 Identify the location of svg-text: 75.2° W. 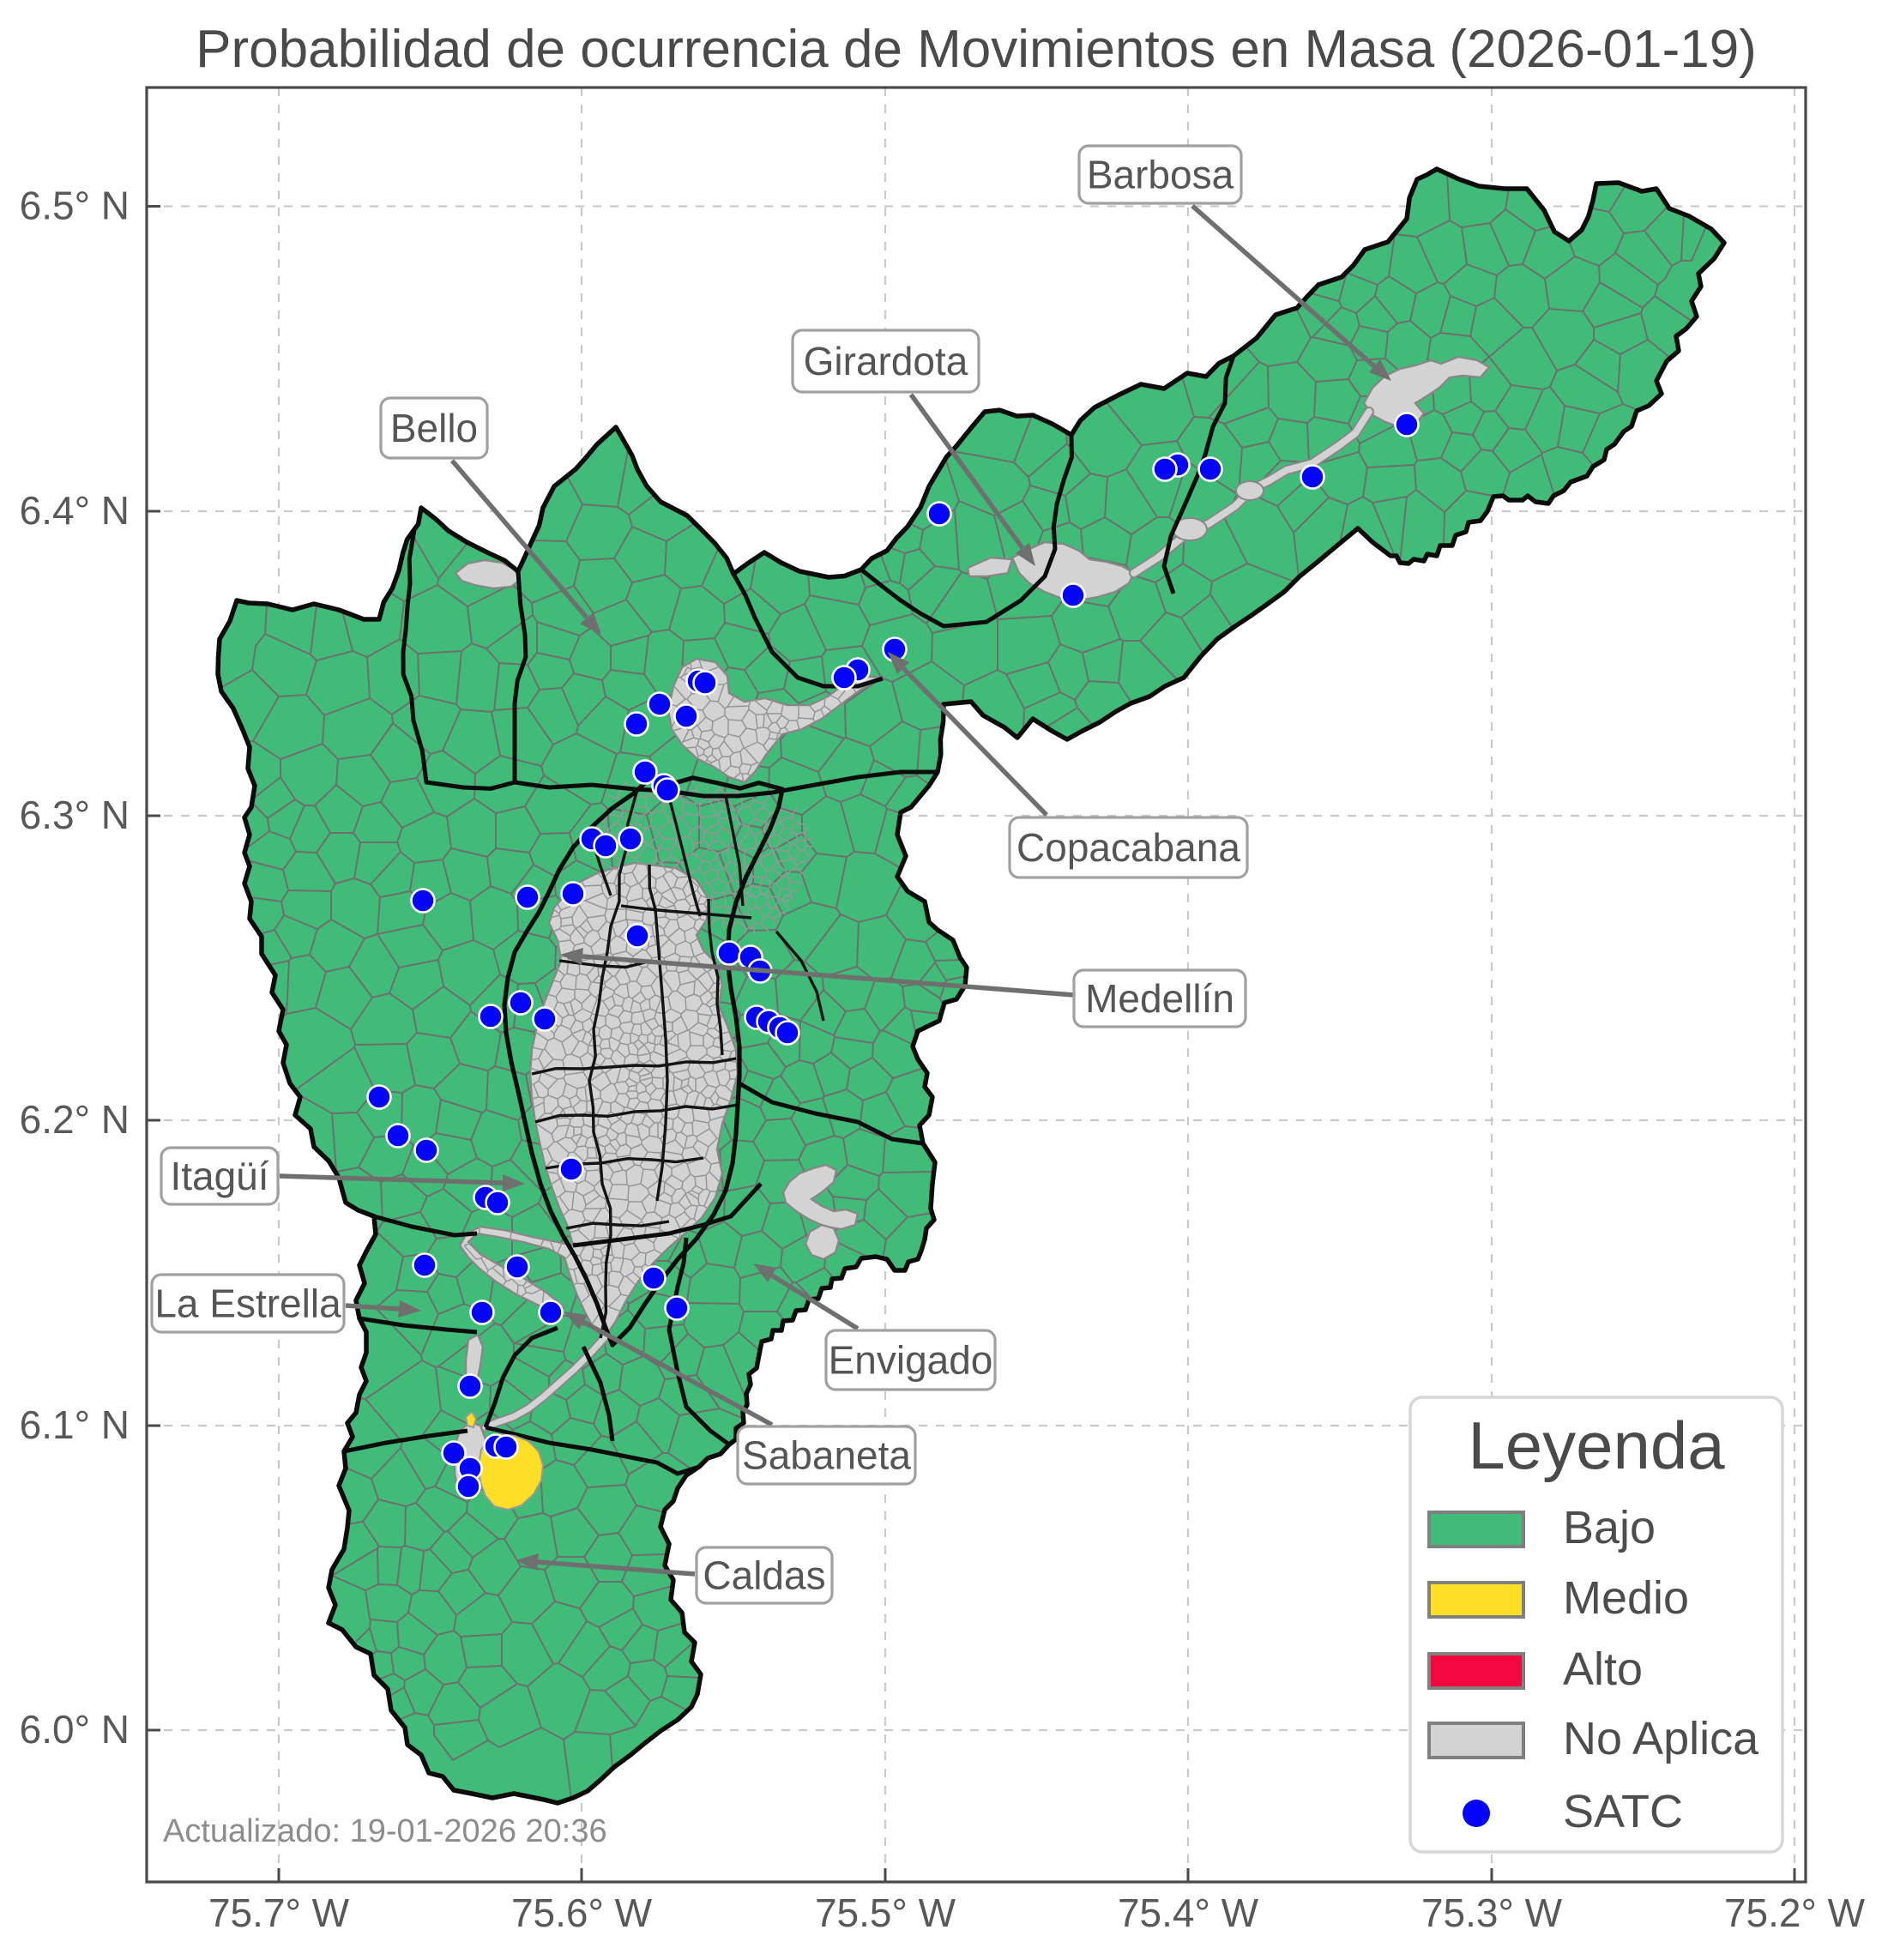
(1795, 1913).